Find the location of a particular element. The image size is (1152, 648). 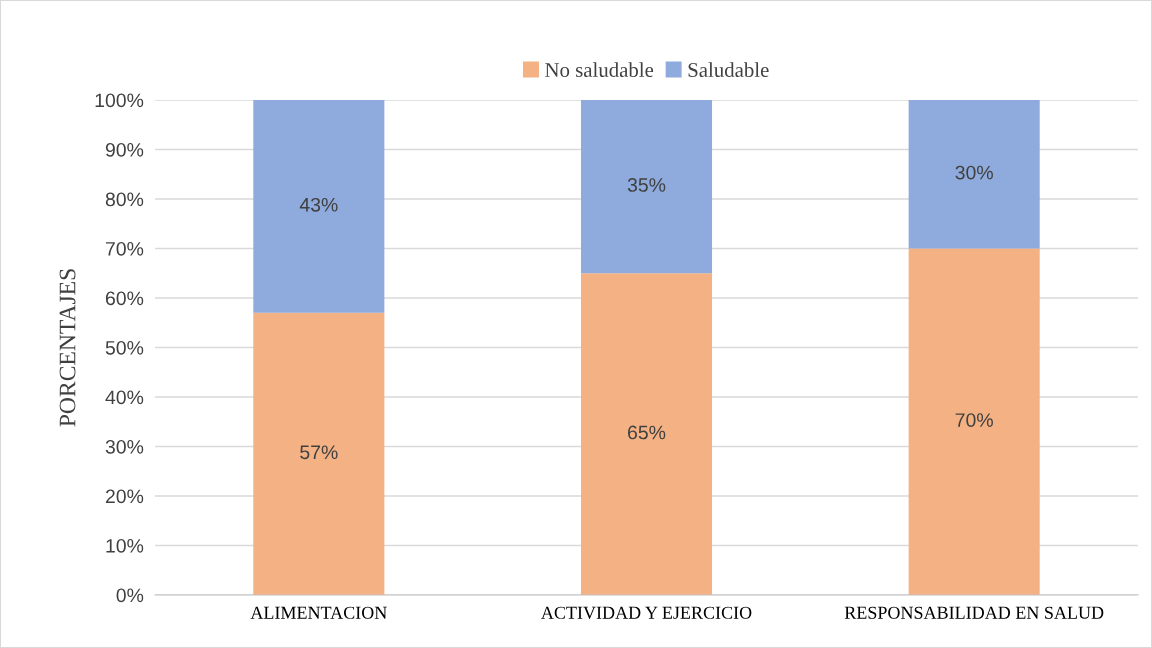

y-axis-title: PORCENTAJES is located at coordinates (67, 348).